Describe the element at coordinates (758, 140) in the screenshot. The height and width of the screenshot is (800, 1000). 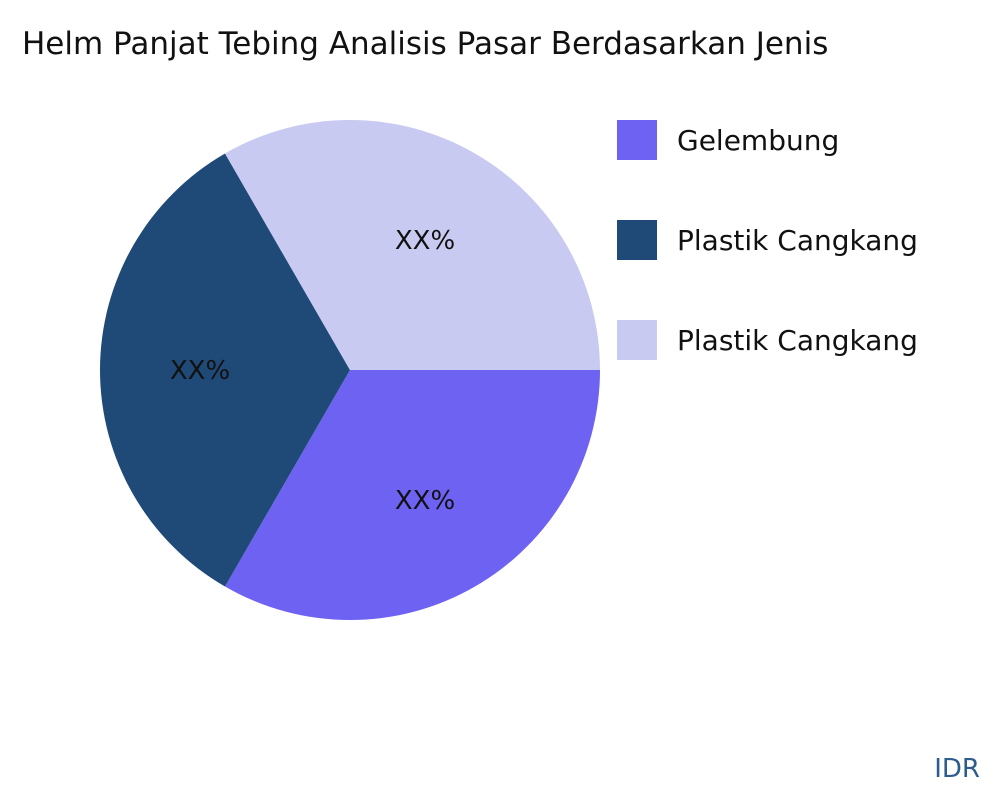
I see `legend-label-0: Gelembung` at that location.